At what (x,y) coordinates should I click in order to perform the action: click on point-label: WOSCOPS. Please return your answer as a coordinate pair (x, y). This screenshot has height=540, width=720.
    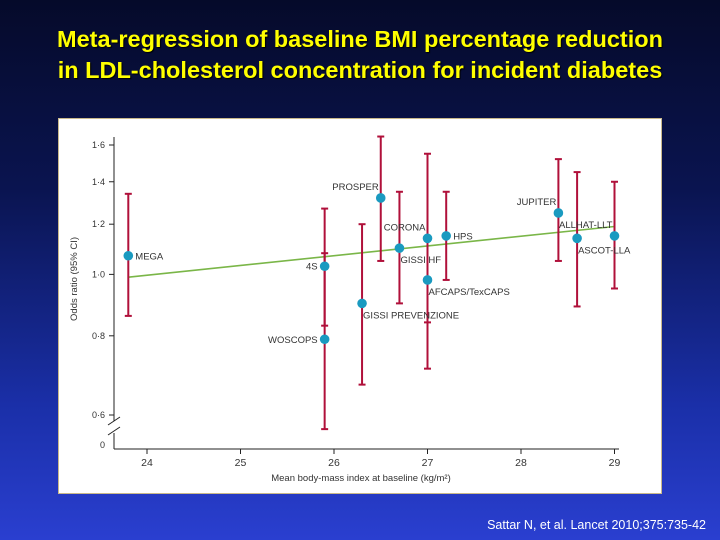
    Looking at the image, I should click on (293, 340).